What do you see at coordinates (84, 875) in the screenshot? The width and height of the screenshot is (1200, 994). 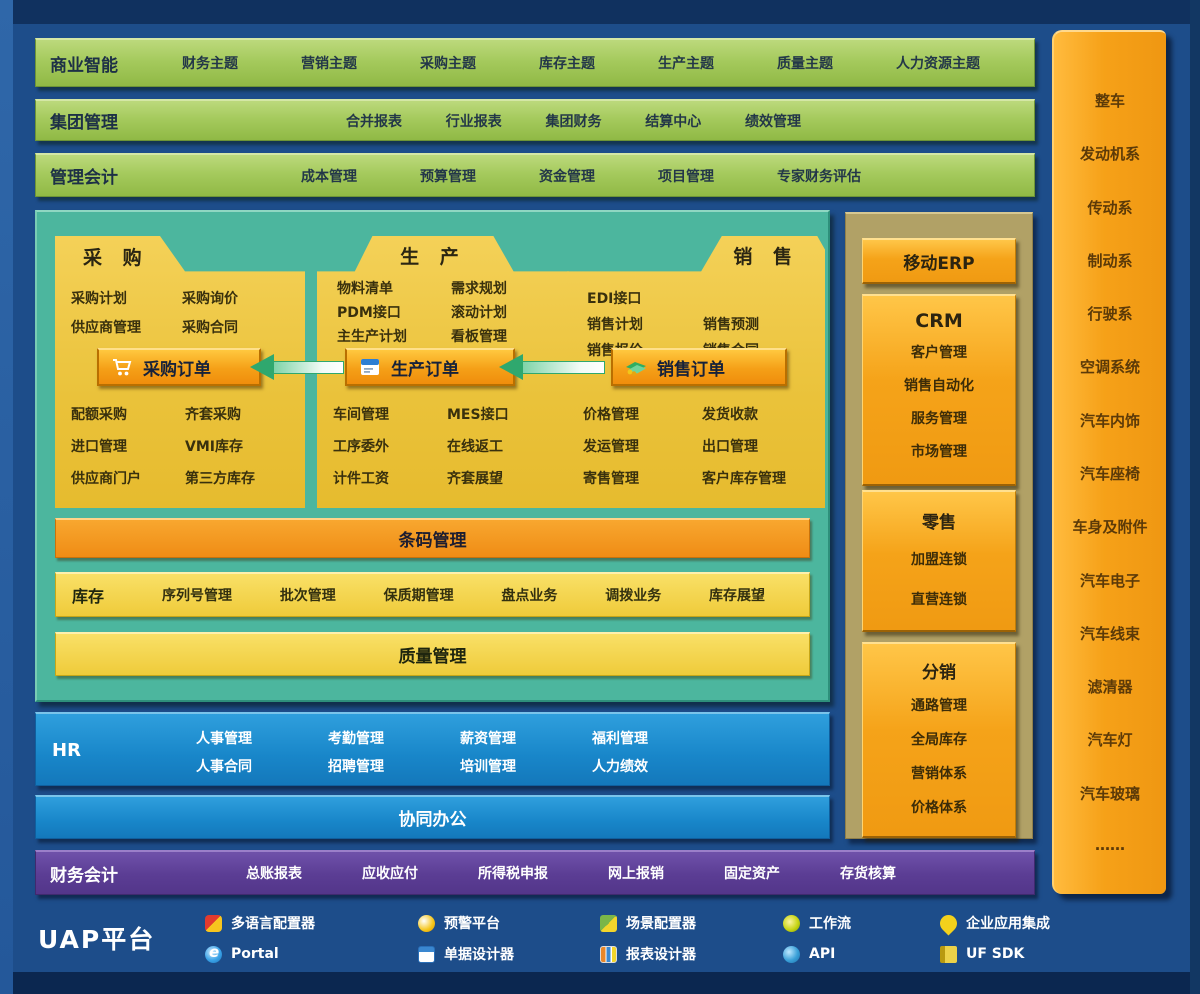 I see `finance-label: 财务会计` at bounding box center [84, 875].